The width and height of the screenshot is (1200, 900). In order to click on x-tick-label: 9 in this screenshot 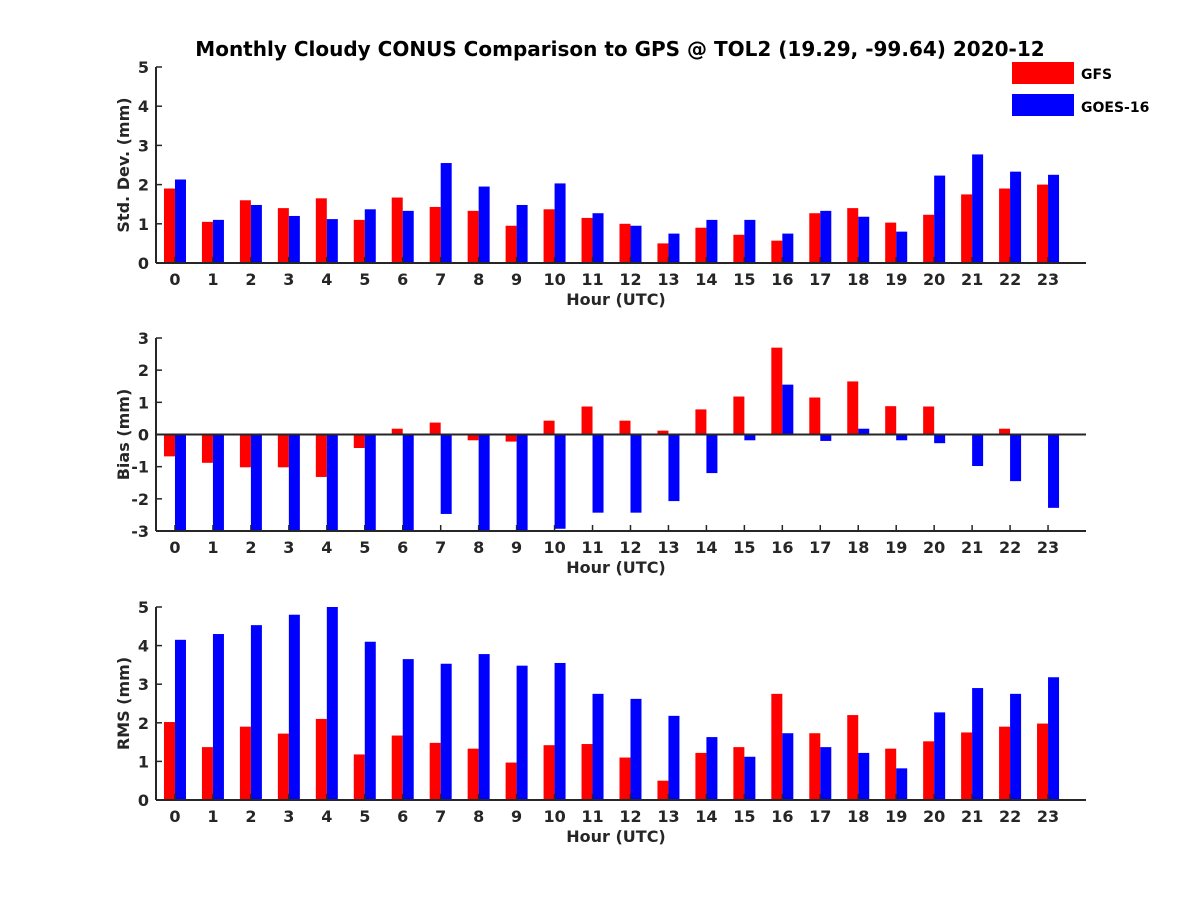, I will do `click(516, 279)`.